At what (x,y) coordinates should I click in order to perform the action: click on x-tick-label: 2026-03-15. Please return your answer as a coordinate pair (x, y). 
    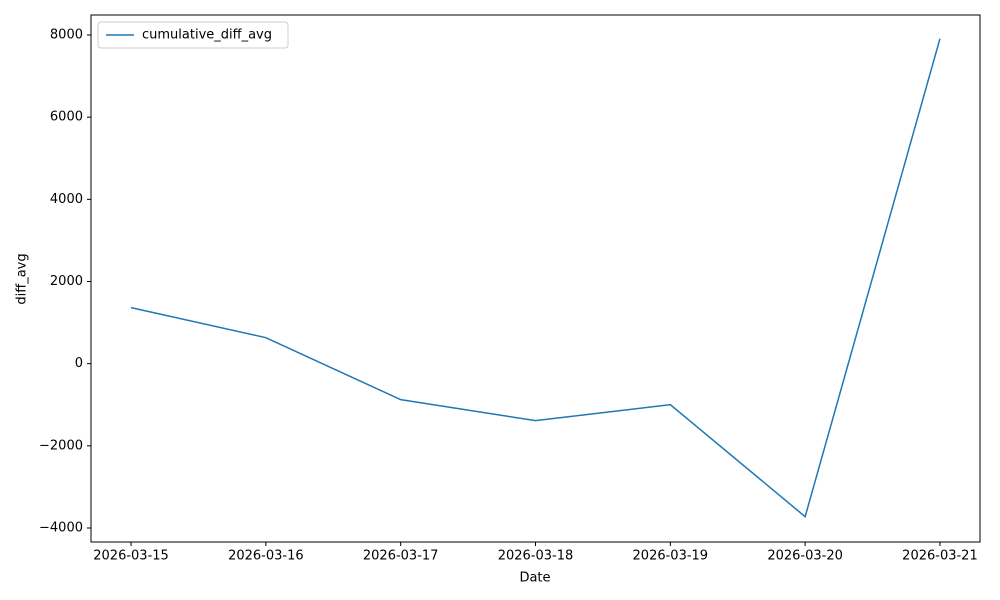
    Looking at the image, I should click on (131, 556).